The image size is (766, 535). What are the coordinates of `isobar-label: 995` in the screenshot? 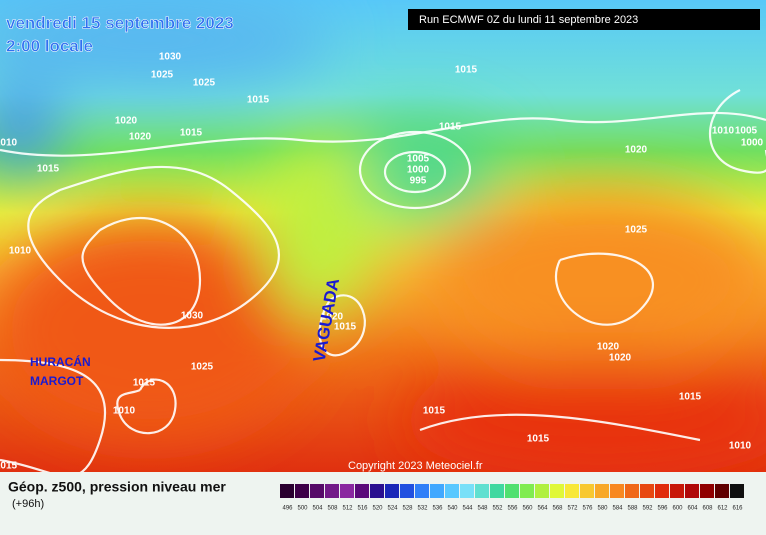 It's located at (418, 181).